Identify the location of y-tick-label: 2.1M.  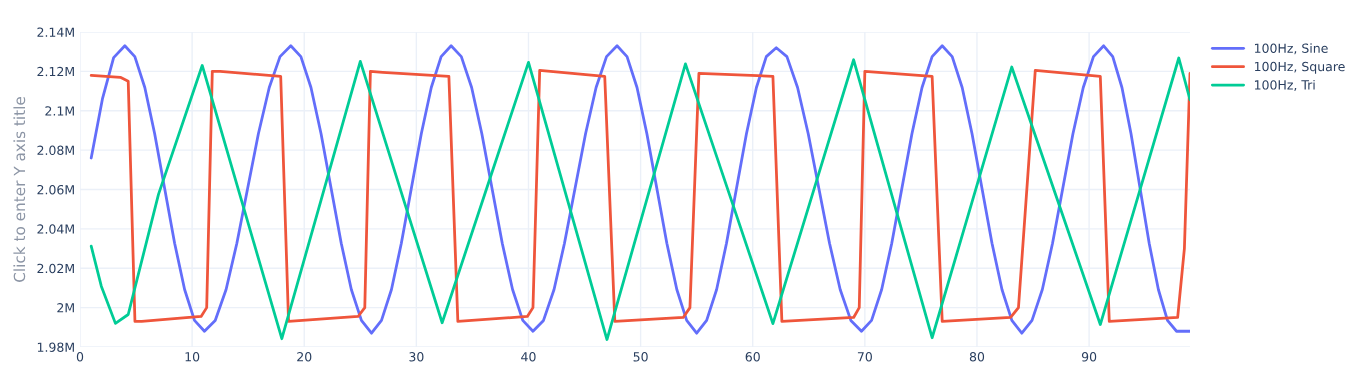
(59, 111).